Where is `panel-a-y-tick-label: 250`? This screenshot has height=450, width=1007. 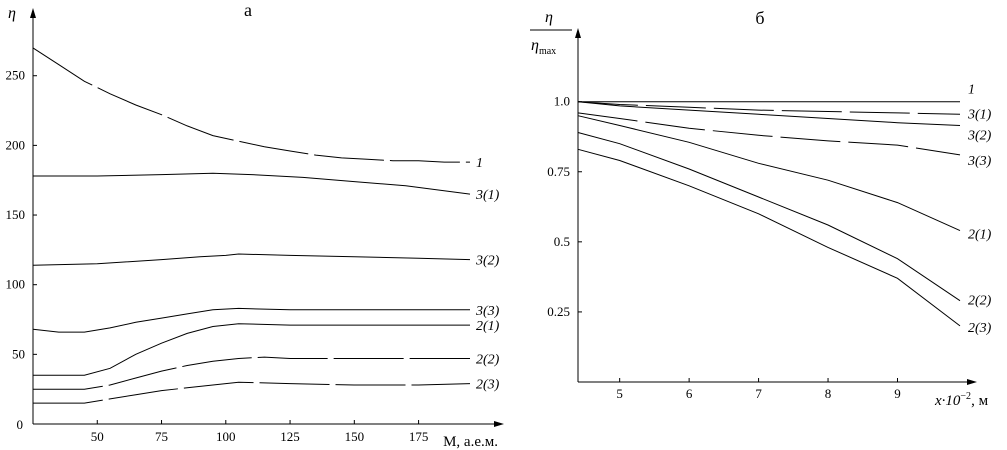
panel-a-y-tick-label: 250 is located at coordinates (16, 75).